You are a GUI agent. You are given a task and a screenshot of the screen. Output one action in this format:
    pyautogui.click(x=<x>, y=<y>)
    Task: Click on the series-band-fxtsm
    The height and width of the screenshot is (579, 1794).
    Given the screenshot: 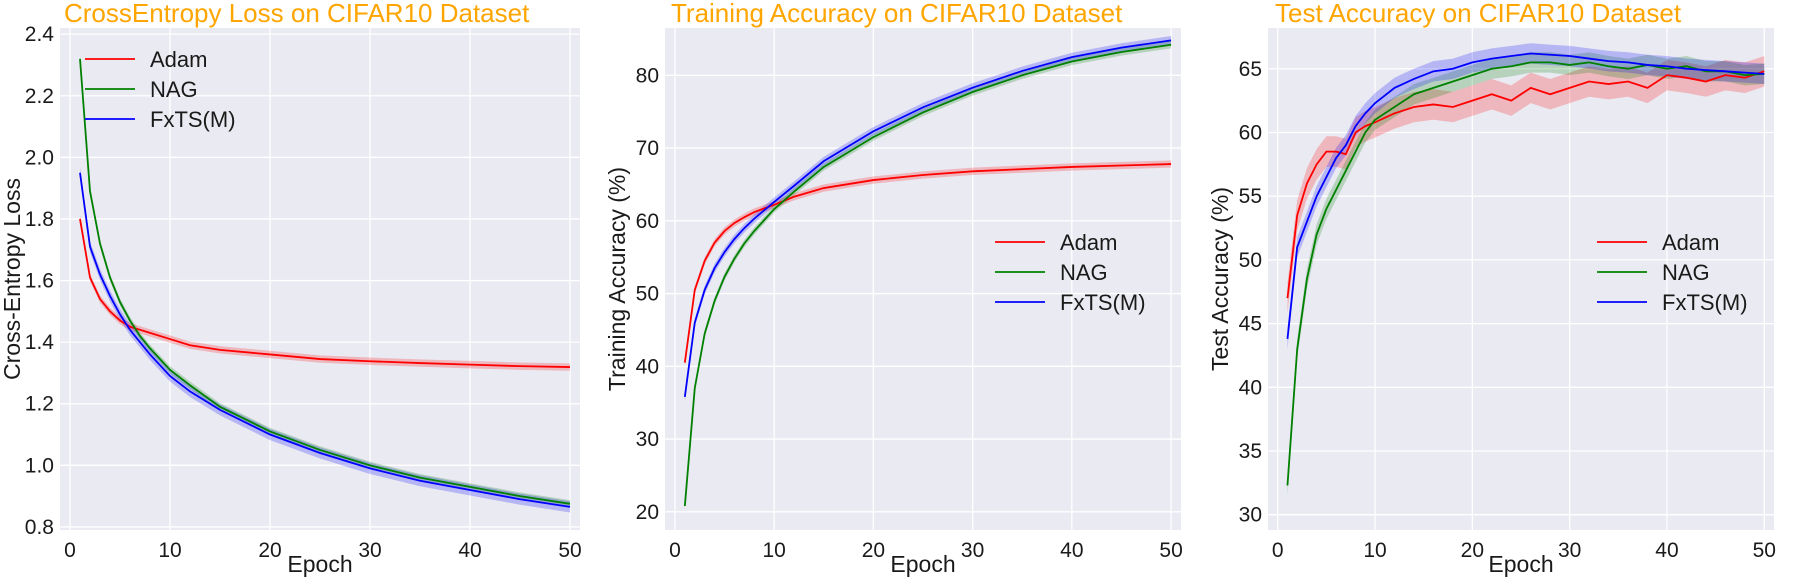 What is the action you would take?
    pyautogui.click(x=1526, y=196)
    